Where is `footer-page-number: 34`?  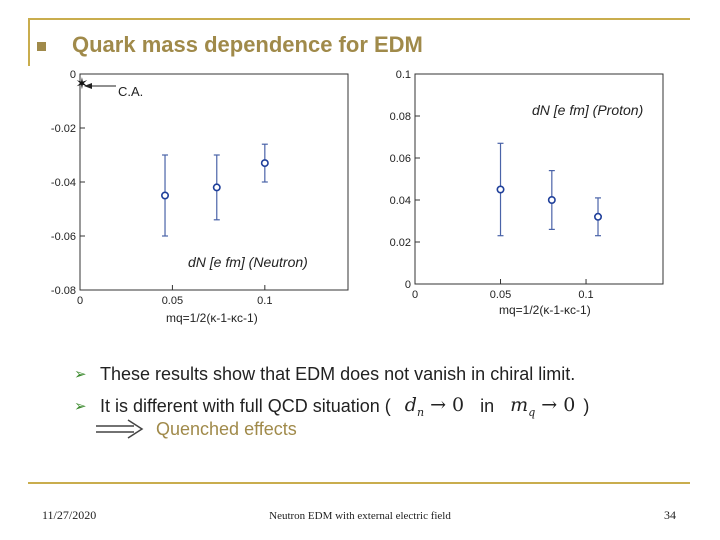 footer-page-number: 34 is located at coordinates (670, 515).